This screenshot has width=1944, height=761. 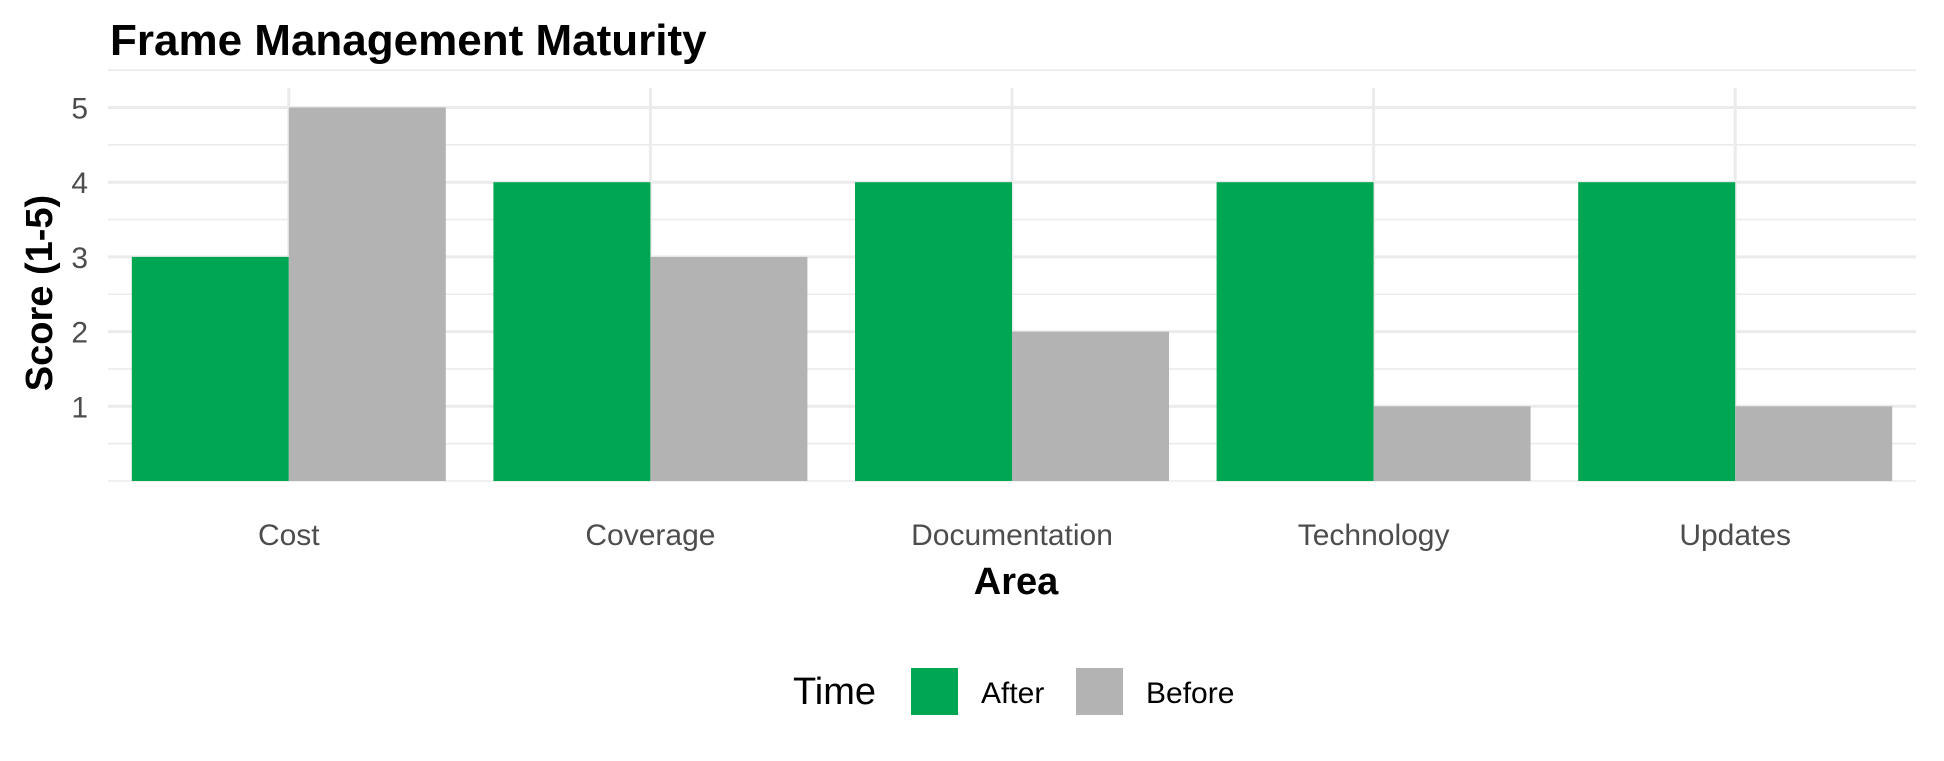 What do you see at coordinates (650, 535) in the screenshot?
I see `x-tick-label: Coverage` at bounding box center [650, 535].